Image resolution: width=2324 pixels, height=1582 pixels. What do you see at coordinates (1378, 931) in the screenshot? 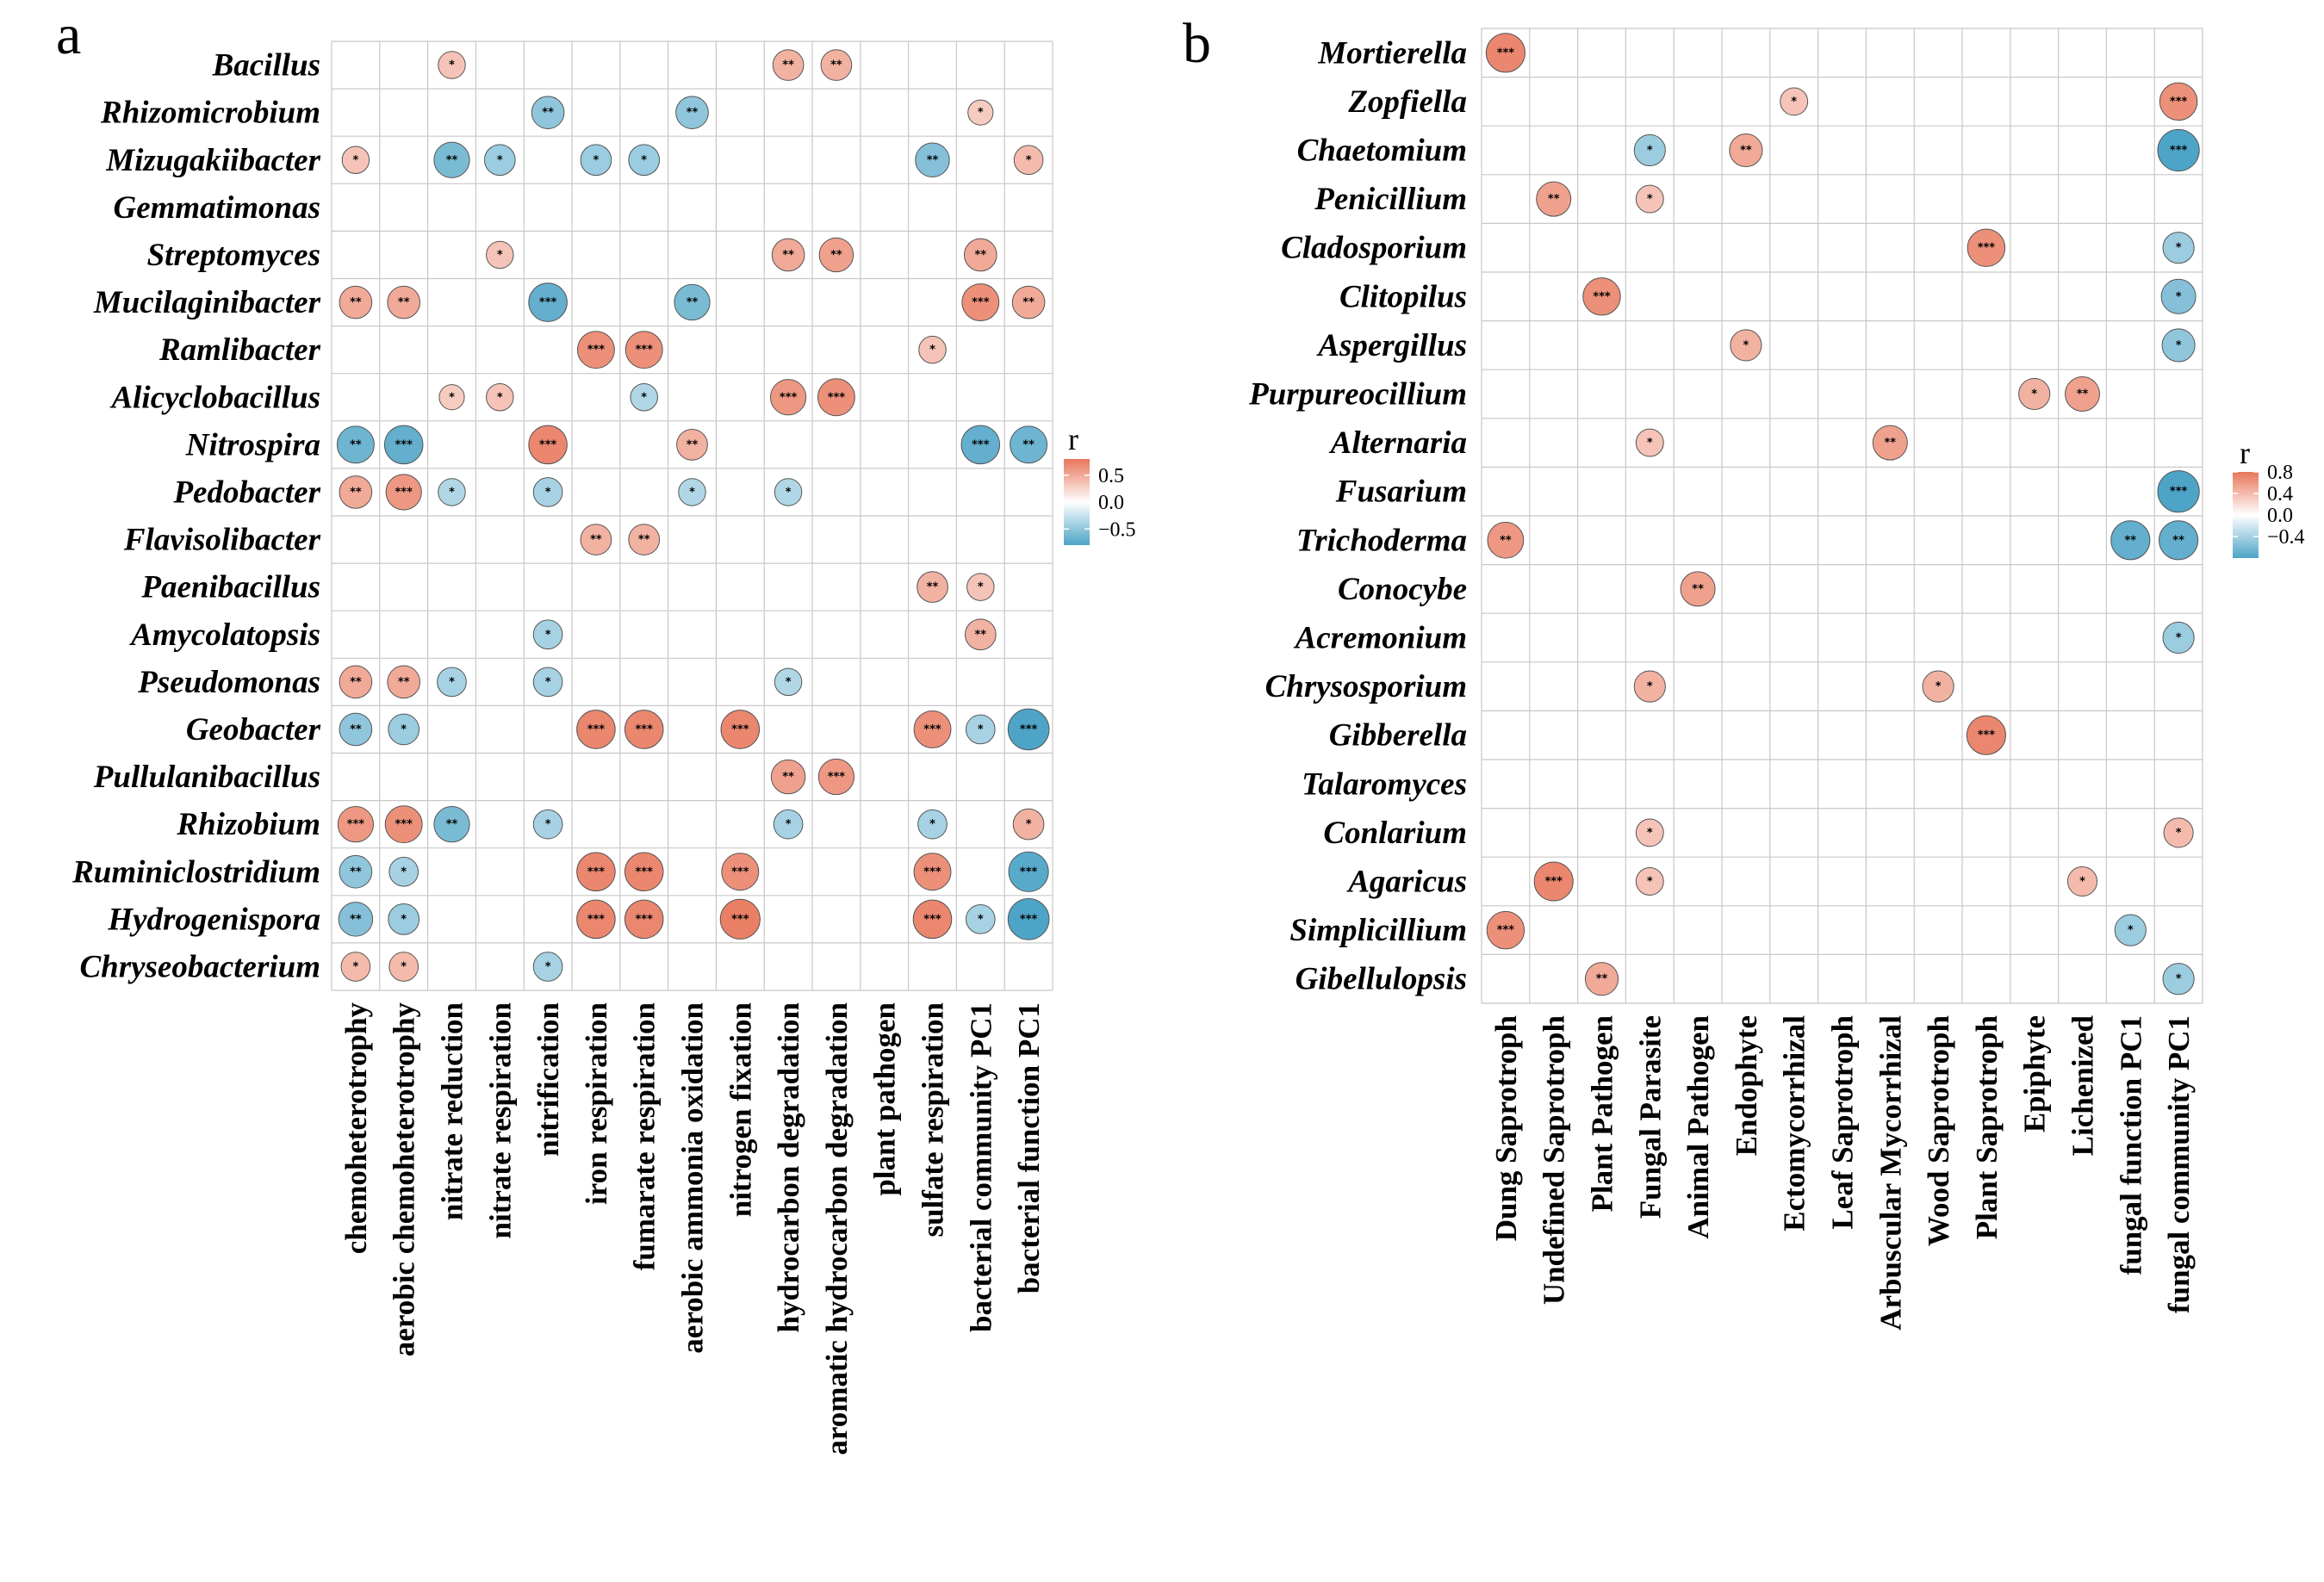
I see `row-label: Simplicillium` at bounding box center [1378, 931].